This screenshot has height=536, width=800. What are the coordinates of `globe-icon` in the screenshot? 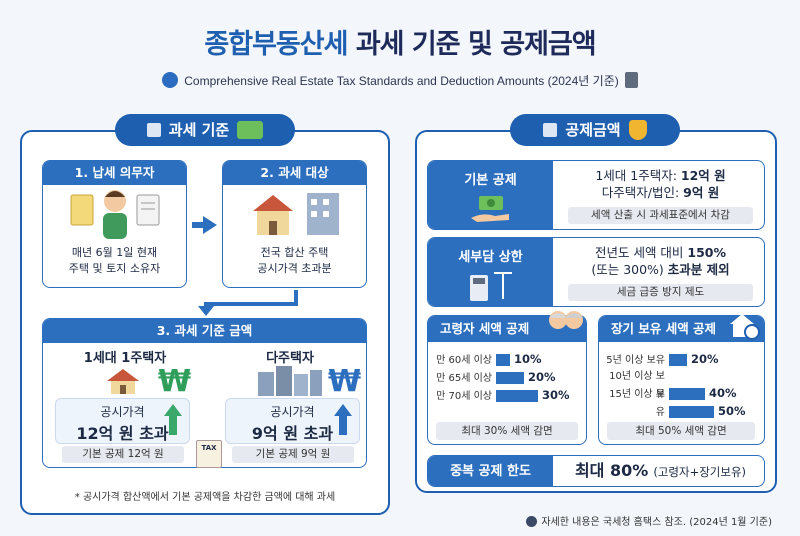 It's located at (170, 80).